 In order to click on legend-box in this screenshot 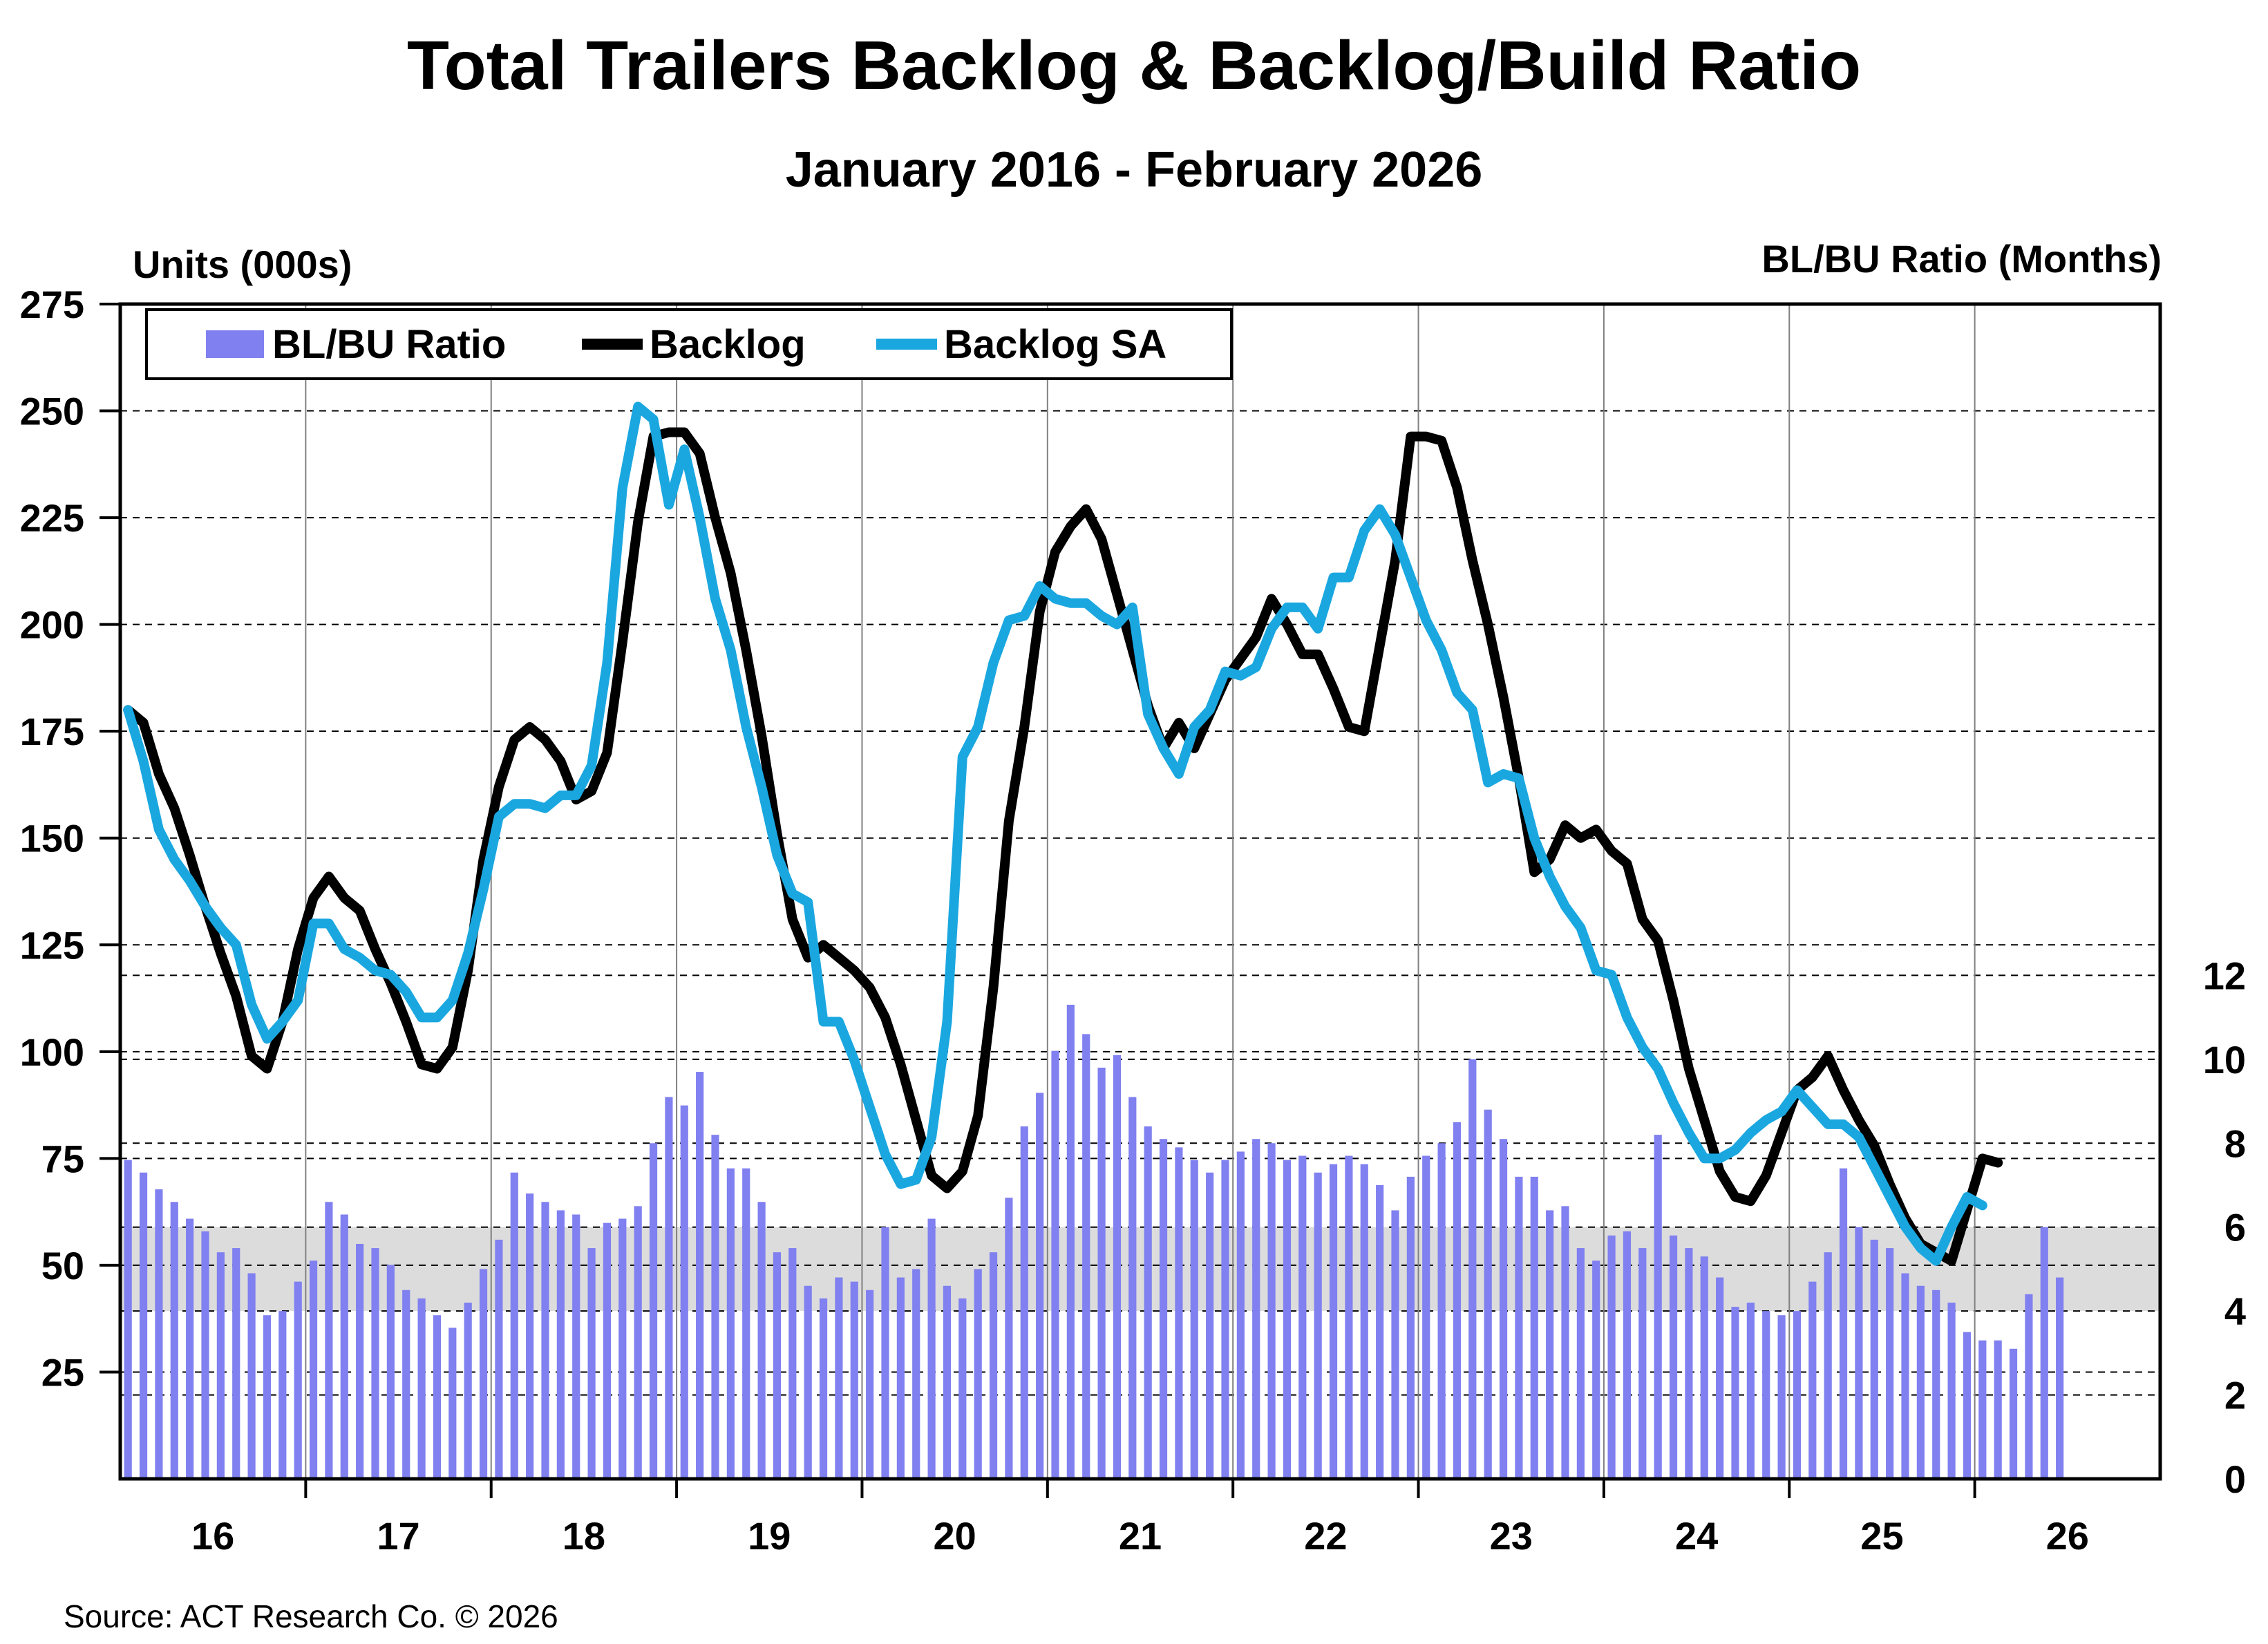, I will do `click(689, 344)`.